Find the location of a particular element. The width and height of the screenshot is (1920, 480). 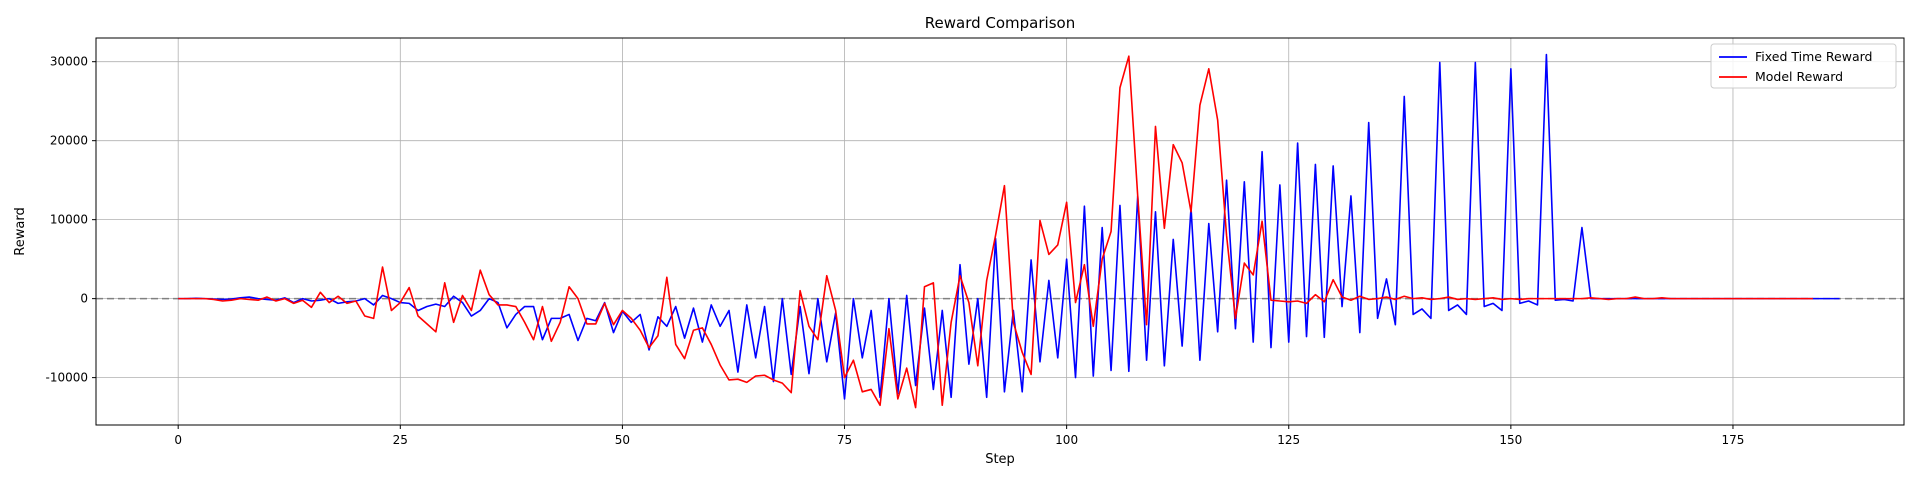

chart-title: Reward Comparison is located at coordinates (1000, 23).